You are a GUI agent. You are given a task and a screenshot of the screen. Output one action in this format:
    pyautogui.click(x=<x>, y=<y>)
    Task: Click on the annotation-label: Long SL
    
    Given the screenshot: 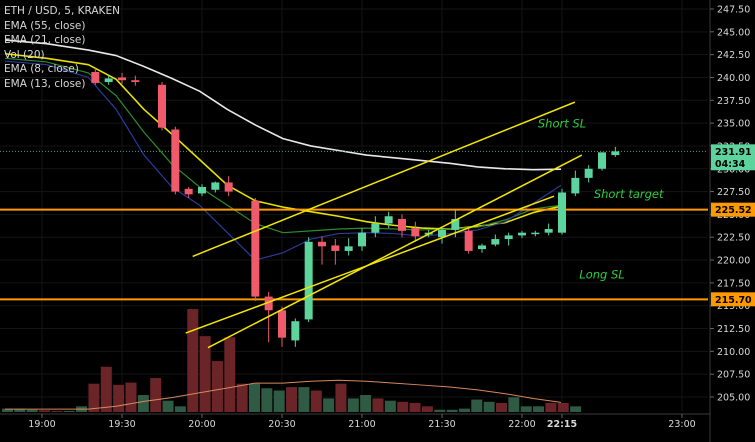 What is the action you would take?
    pyautogui.click(x=601, y=274)
    